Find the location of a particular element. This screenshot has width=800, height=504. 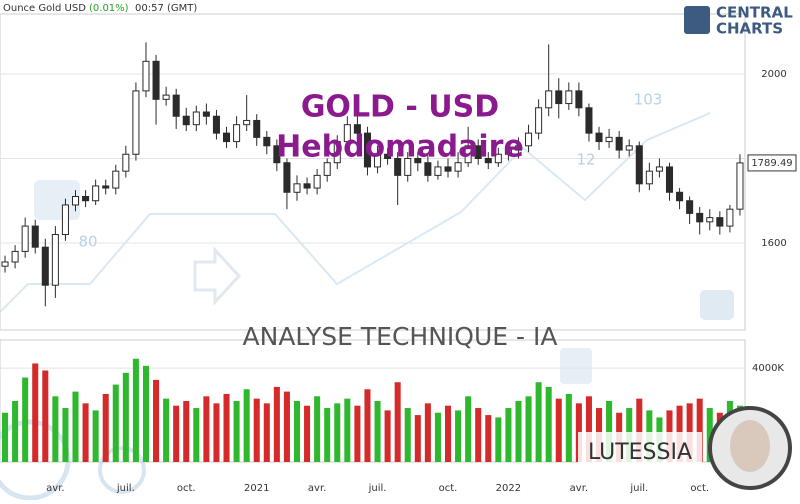

time: 00:57 (GMT) is located at coordinates (166, 8).